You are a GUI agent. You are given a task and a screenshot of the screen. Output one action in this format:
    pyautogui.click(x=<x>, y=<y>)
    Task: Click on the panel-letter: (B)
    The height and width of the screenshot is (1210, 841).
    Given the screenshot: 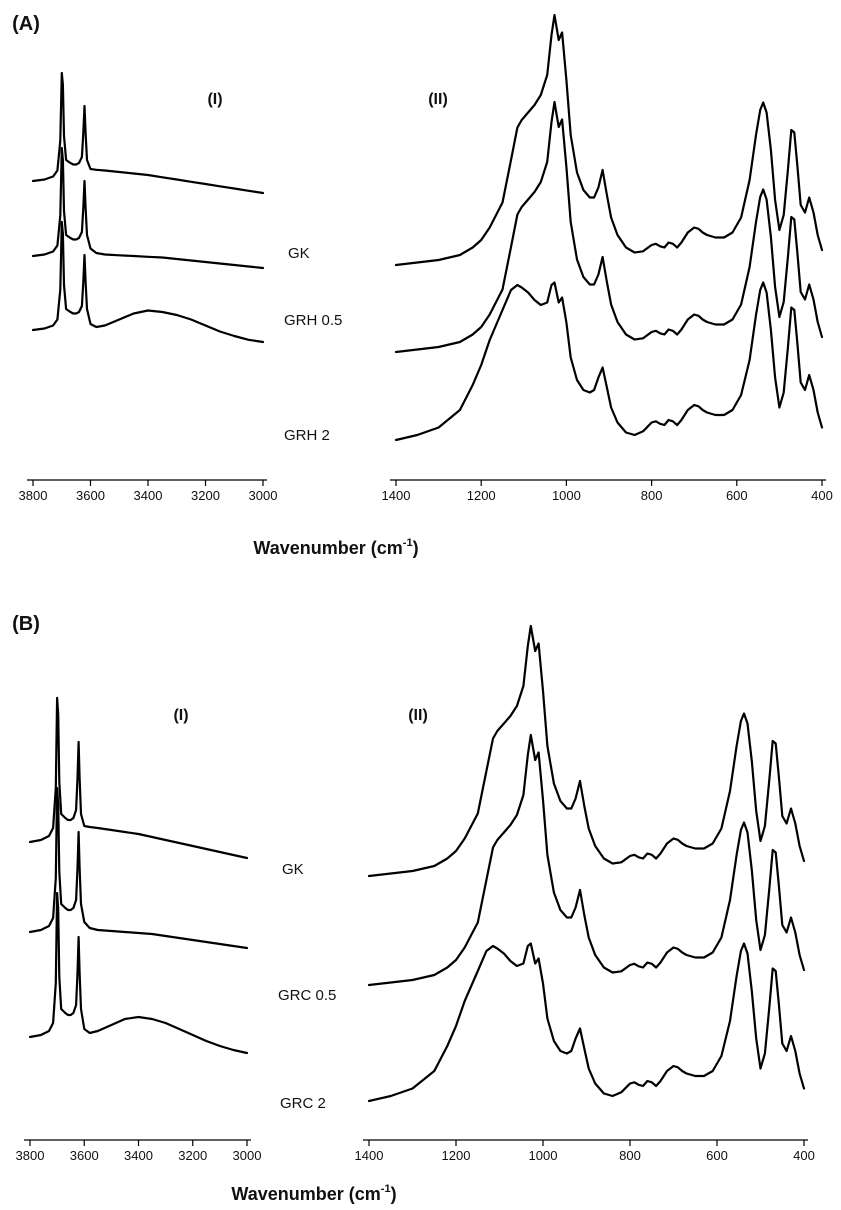 What is the action you would take?
    pyautogui.click(x=26, y=624)
    